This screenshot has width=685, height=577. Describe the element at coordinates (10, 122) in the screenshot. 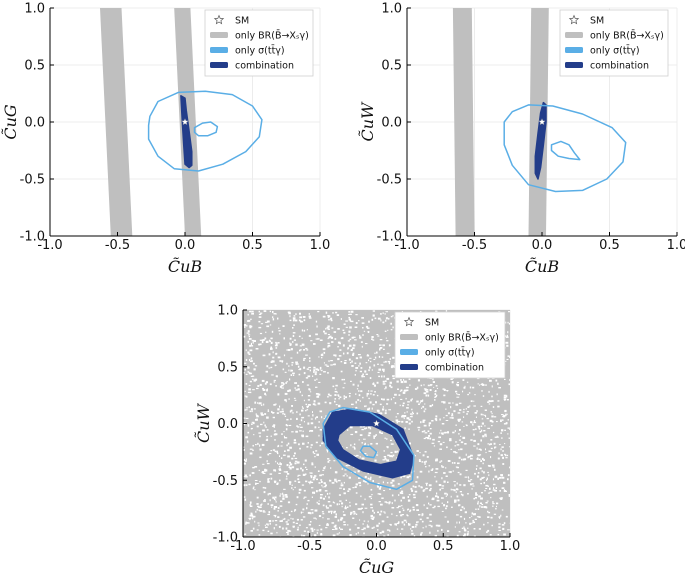

I see `y-axis-title: C̃uG` at that location.